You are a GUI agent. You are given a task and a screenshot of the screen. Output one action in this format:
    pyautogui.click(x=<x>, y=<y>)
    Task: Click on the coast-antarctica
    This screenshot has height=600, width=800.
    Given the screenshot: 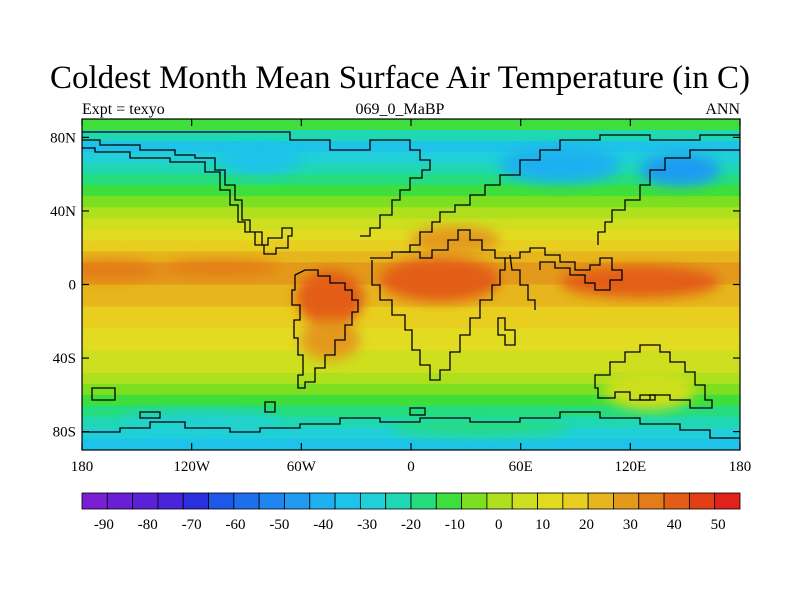 What is the action you would take?
    pyautogui.click(x=411, y=425)
    